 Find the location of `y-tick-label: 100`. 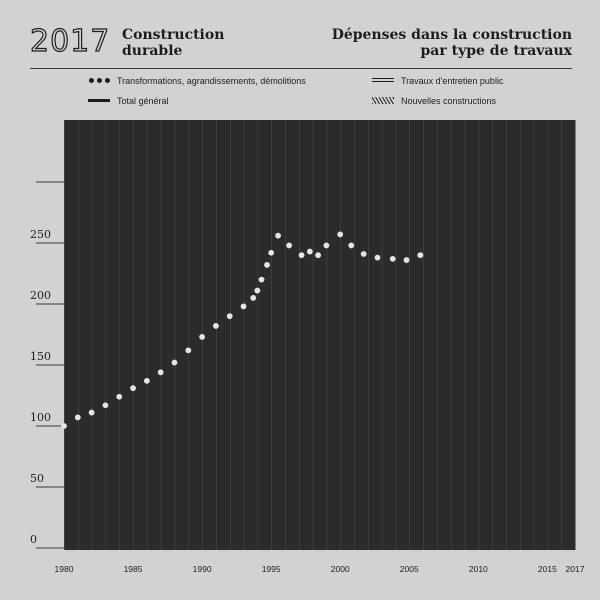

y-tick-label: 100 is located at coordinates (40, 417).